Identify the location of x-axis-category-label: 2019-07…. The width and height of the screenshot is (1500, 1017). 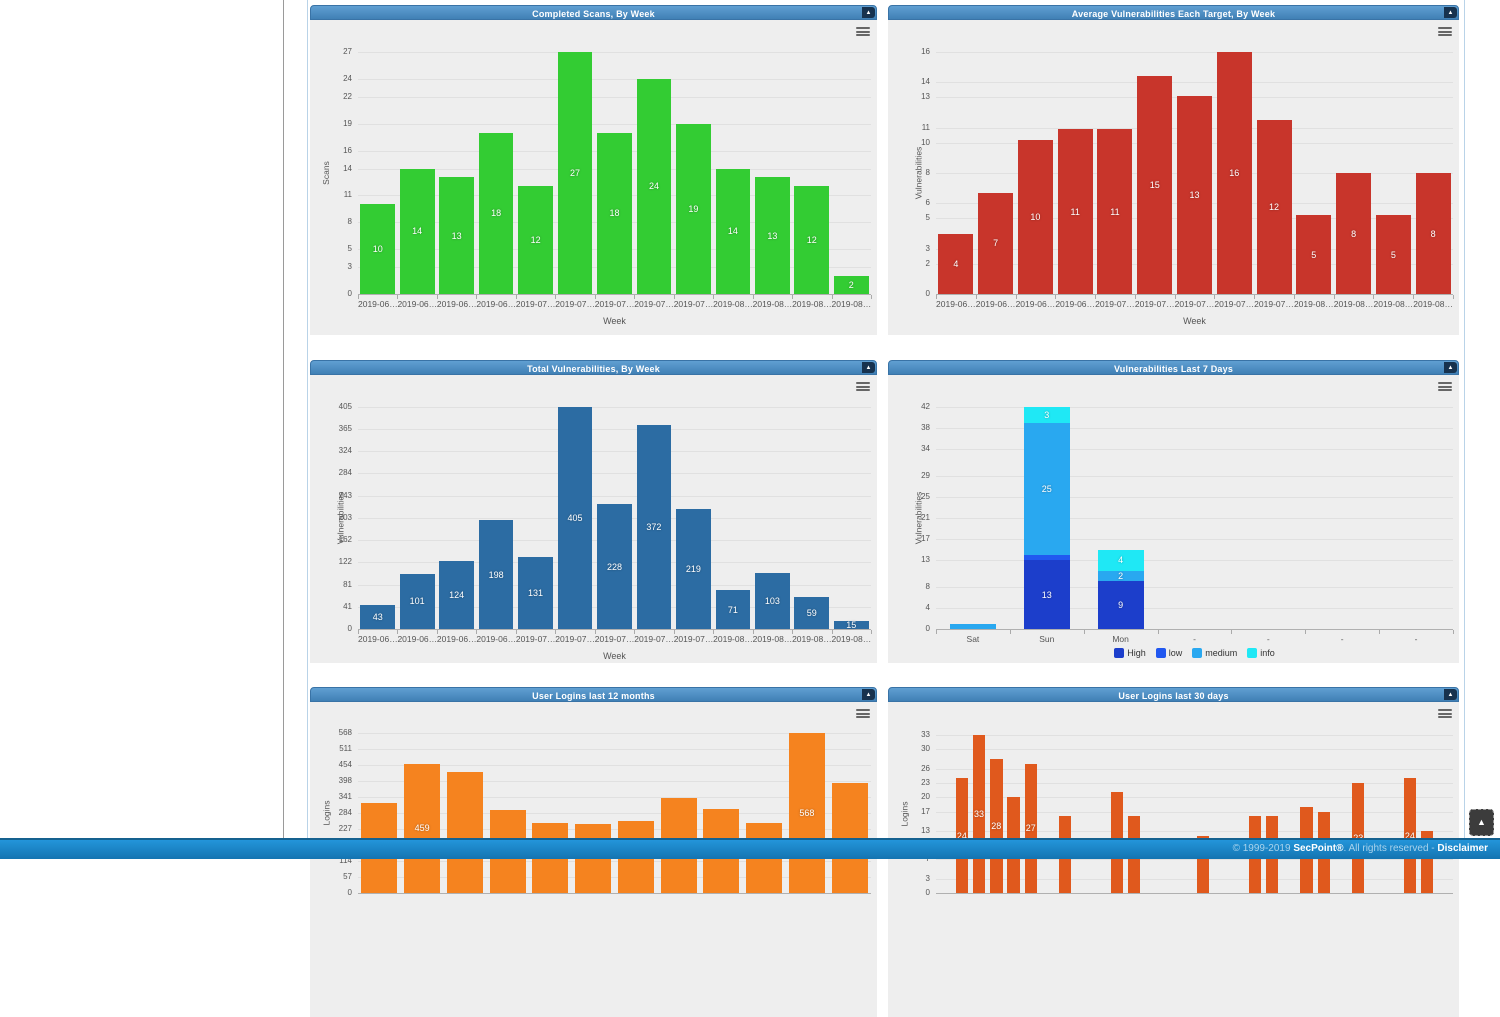
(654, 639).